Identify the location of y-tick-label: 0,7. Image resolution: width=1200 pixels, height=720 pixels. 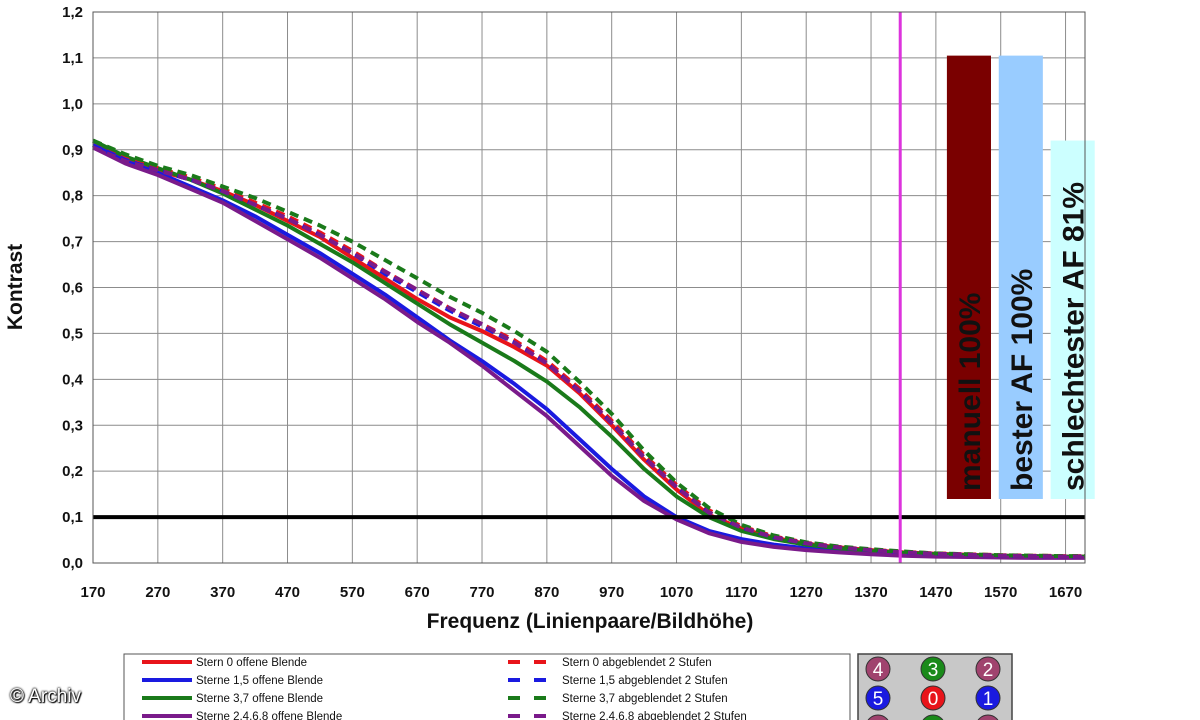
(72, 242).